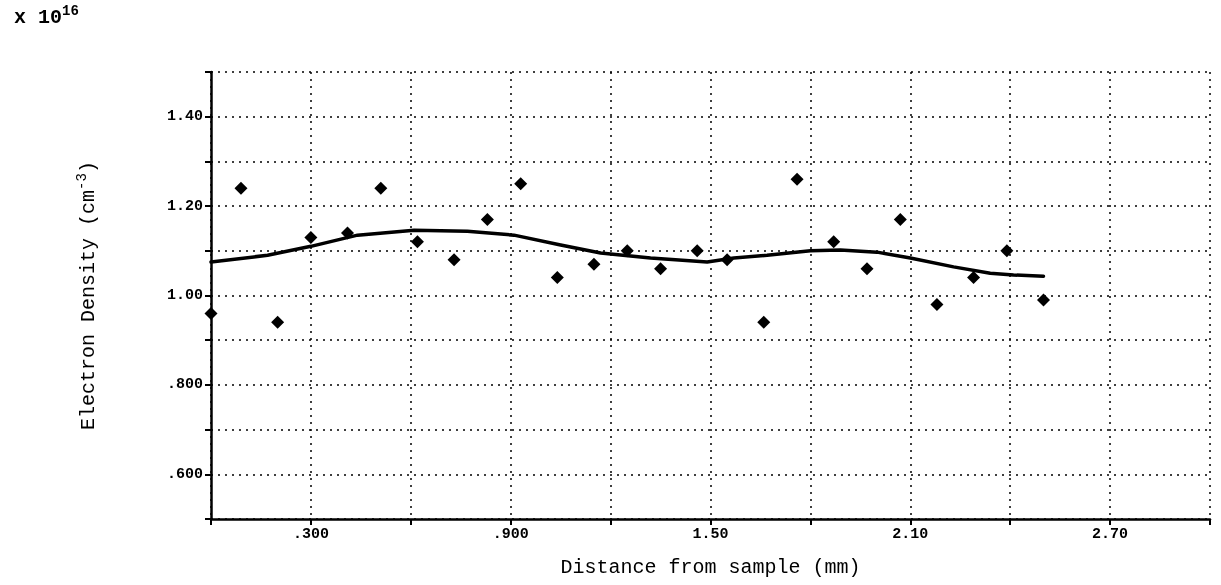 This screenshot has width=1221, height=585. Describe the element at coordinates (184, 385) in the screenshot. I see `y-tick-label: .800` at that location.